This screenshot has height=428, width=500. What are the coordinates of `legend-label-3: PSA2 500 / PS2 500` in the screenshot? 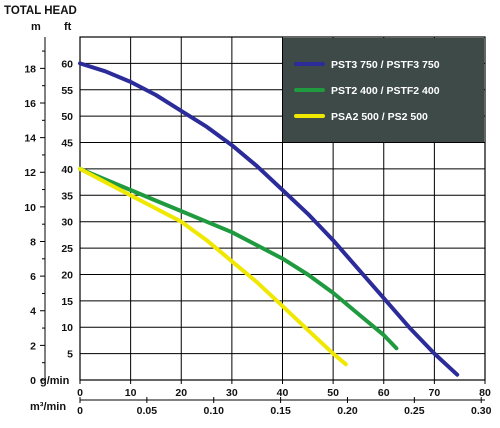 It's located at (379, 117).